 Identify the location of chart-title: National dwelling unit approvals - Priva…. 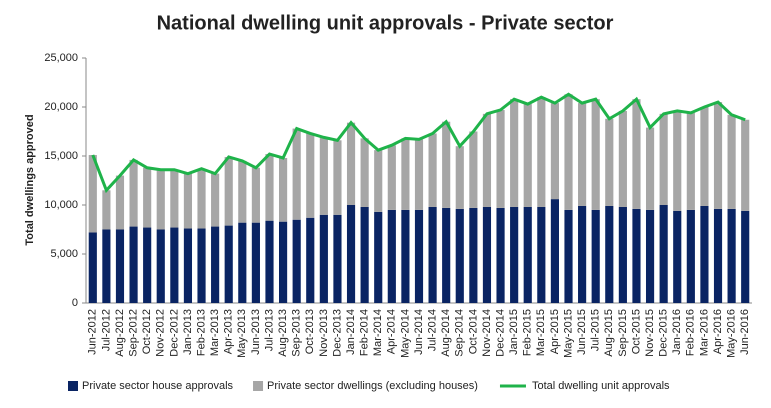
(385, 23).